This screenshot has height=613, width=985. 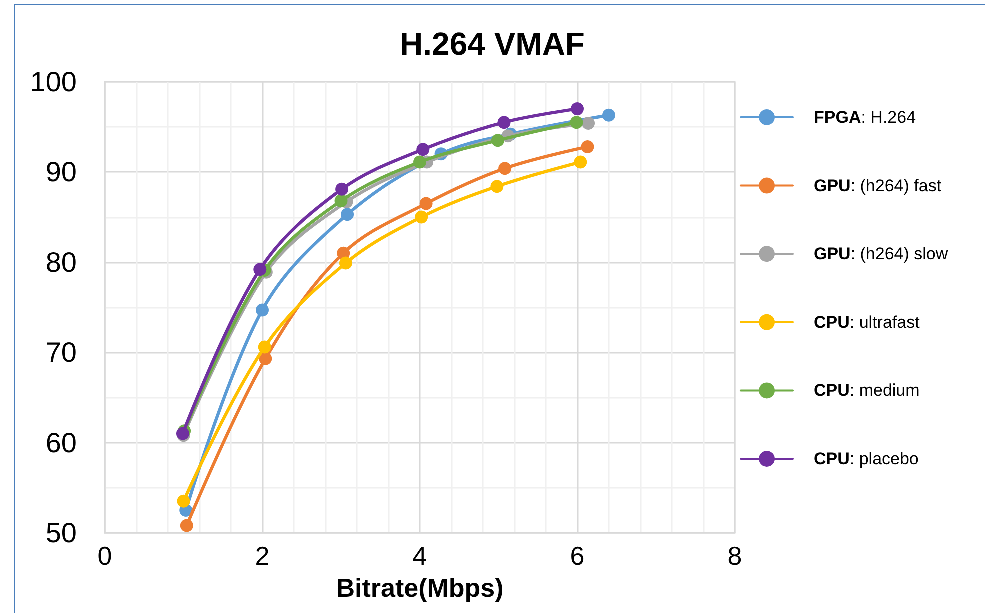 What do you see at coordinates (865, 117) in the screenshot?
I see `legend-label: FPGA: H.264` at bounding box center [865, 117].